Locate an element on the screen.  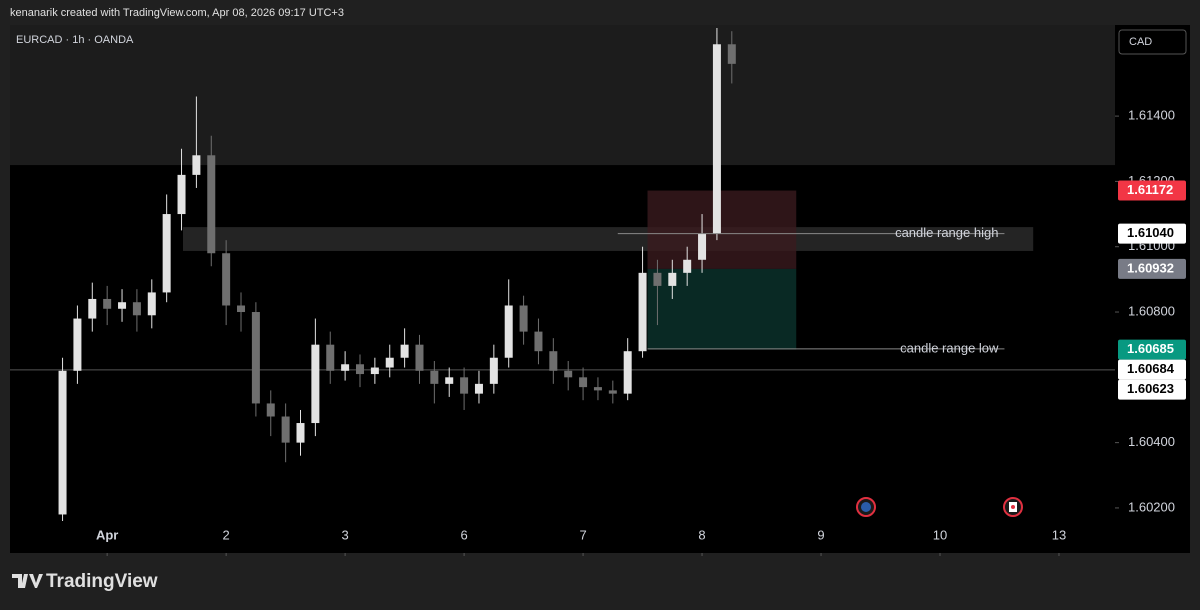
x-tick-label: 10 is located at coordinates (940, 534).